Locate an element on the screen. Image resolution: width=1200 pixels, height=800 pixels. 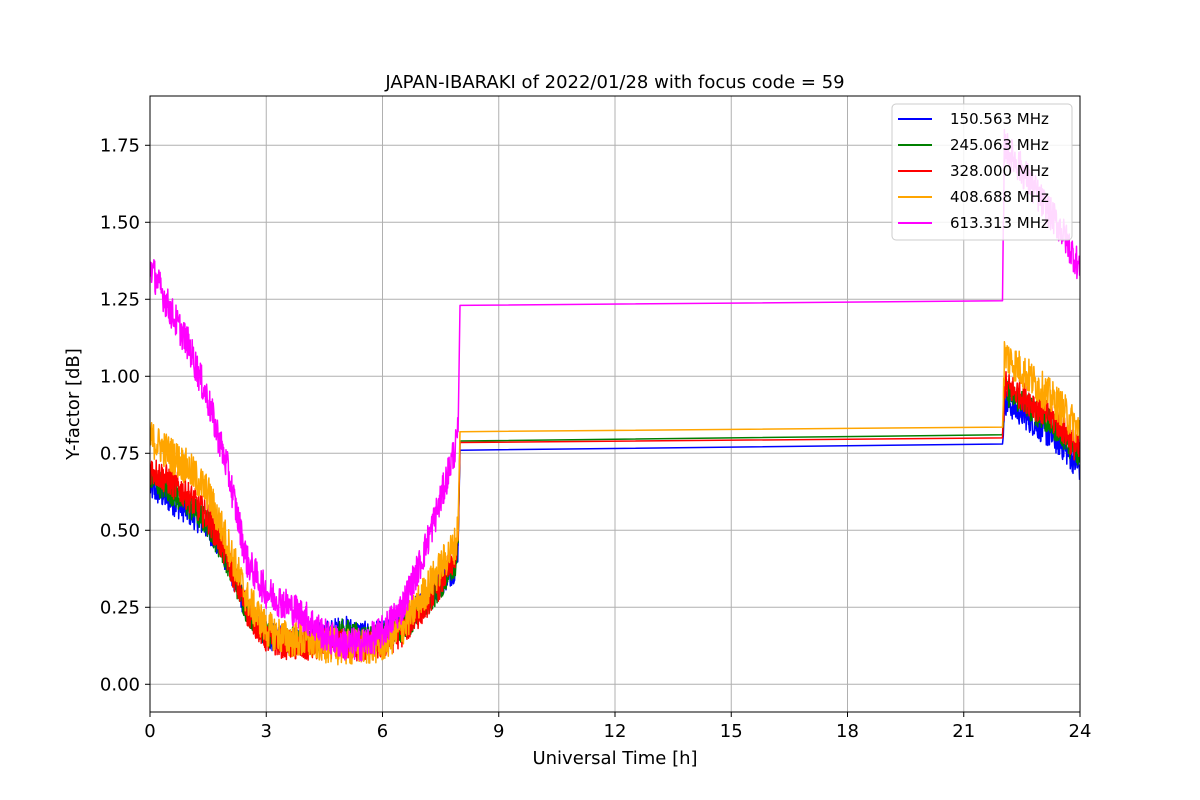
y-tick-label: 0.25 is located at coordinates (120, 607).